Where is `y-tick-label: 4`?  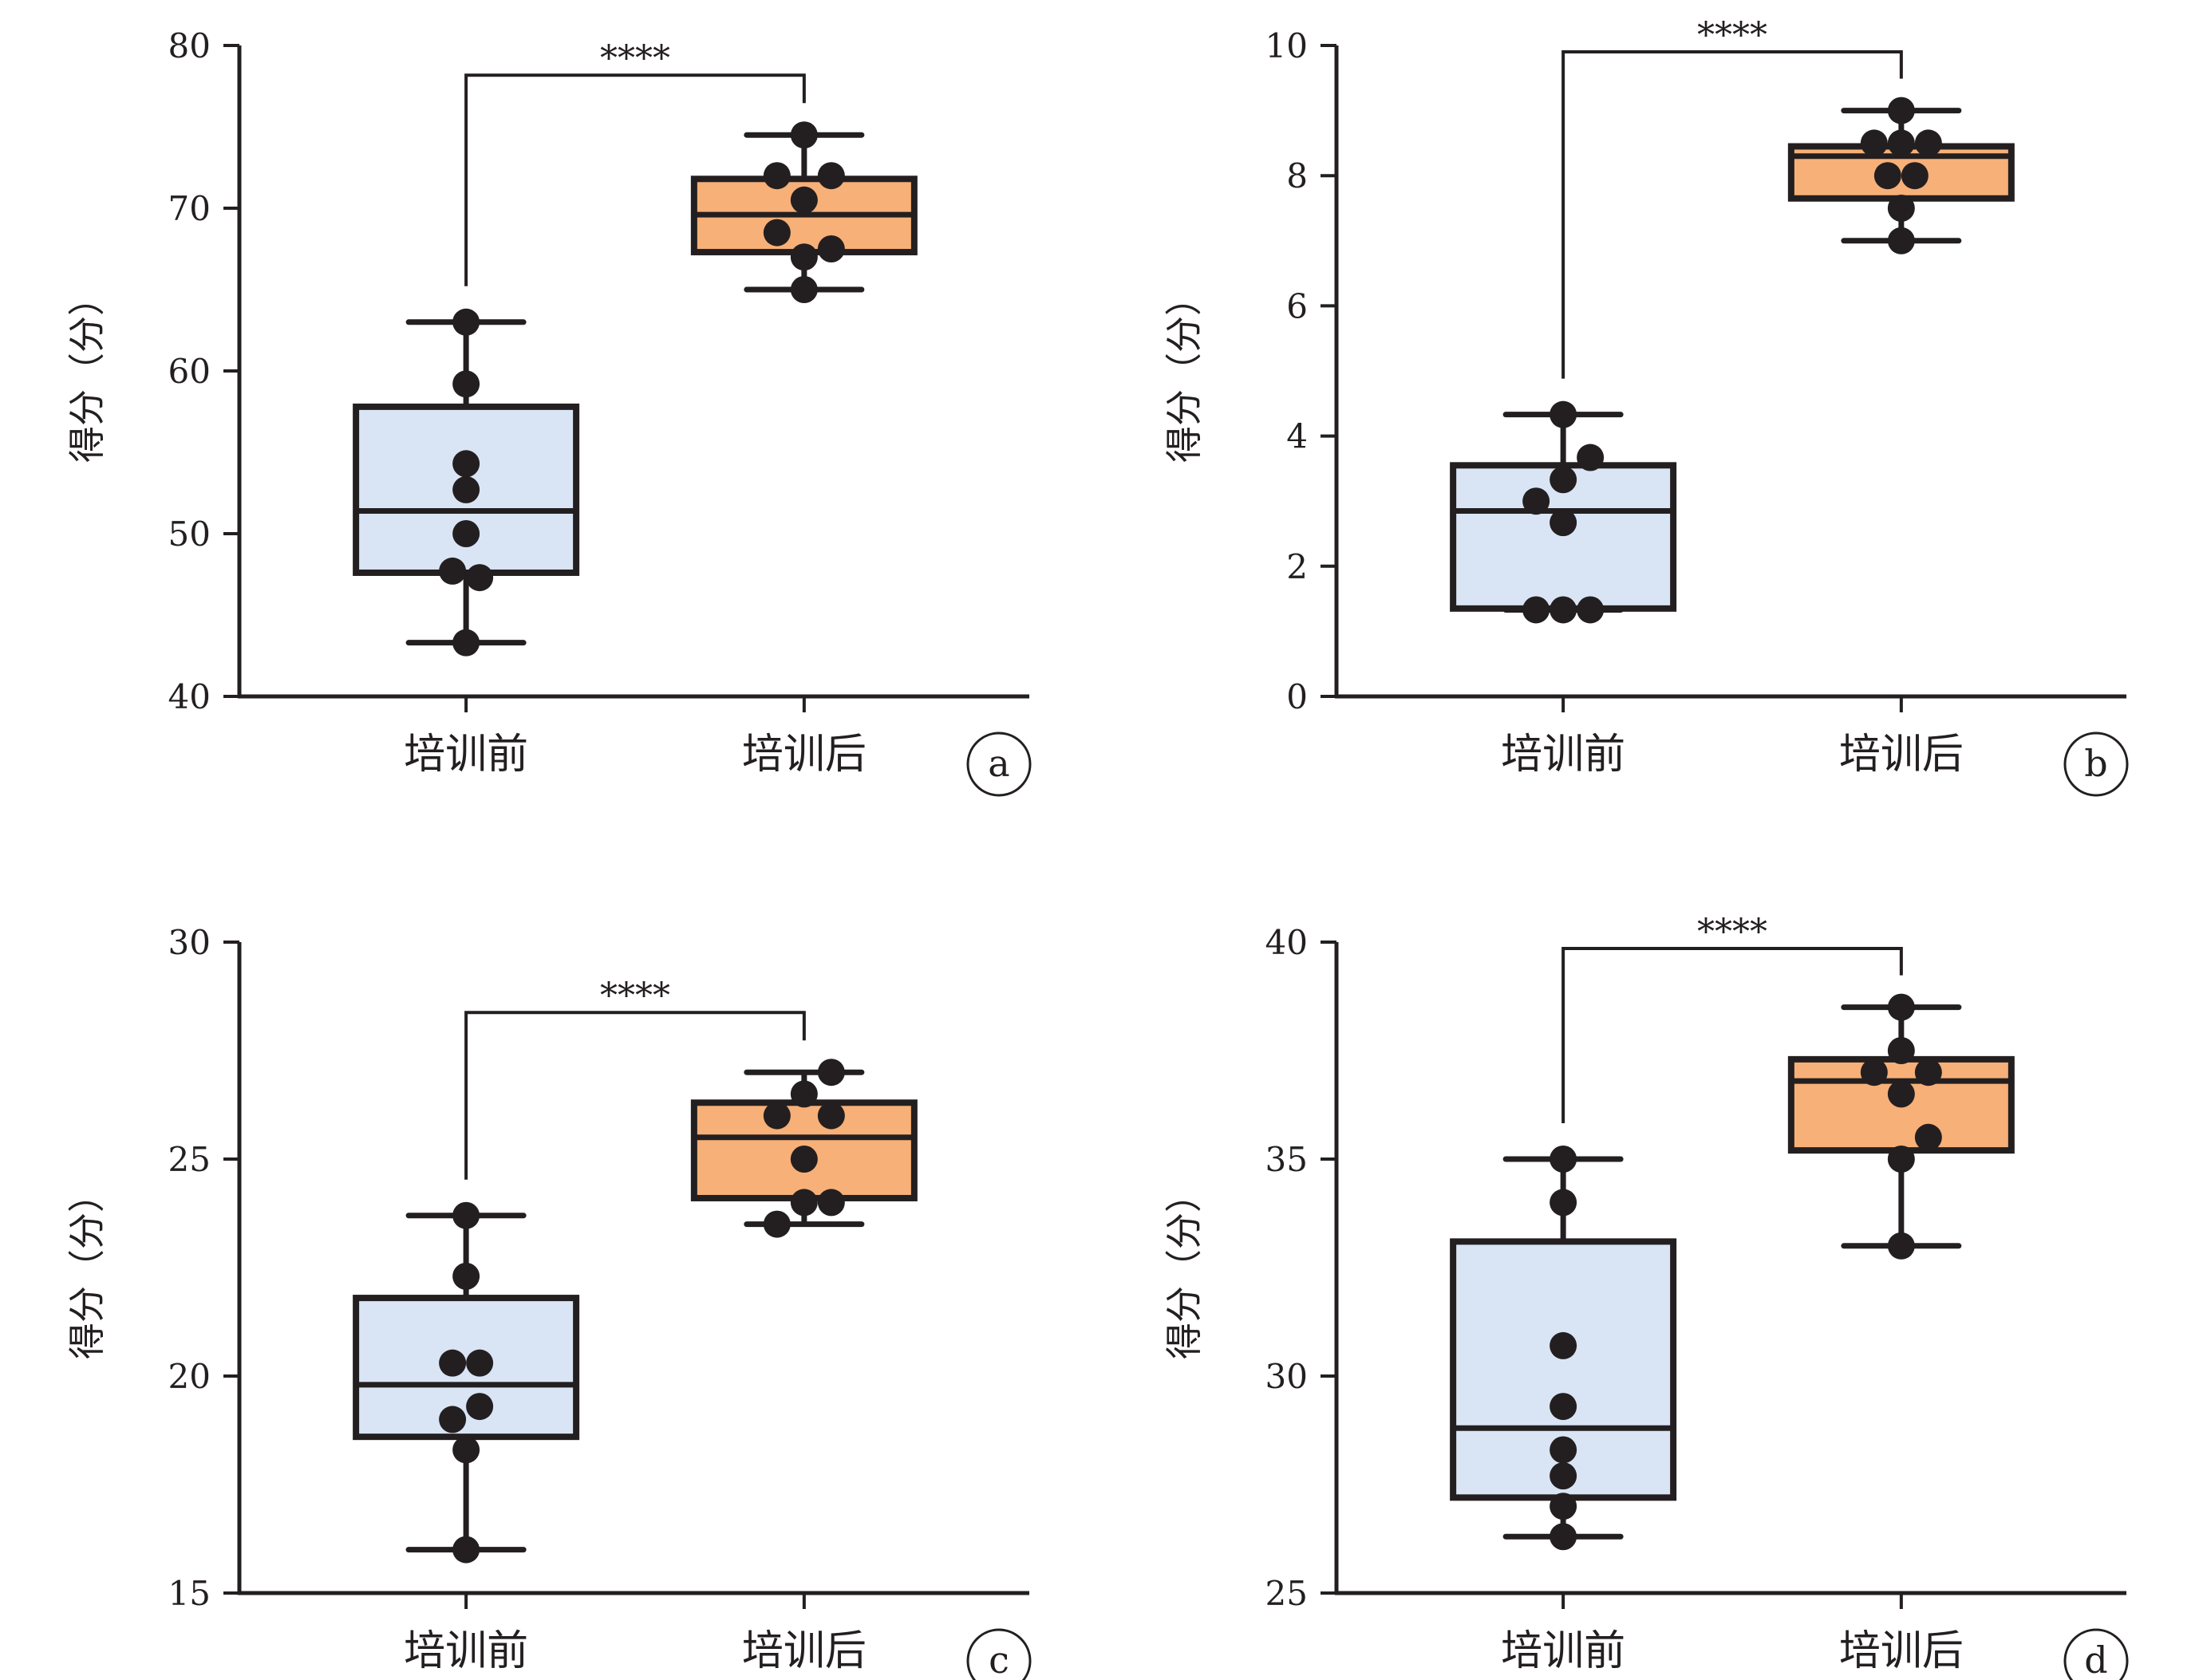
y-tick-label: 4 is located at coordinates (1297, 436).